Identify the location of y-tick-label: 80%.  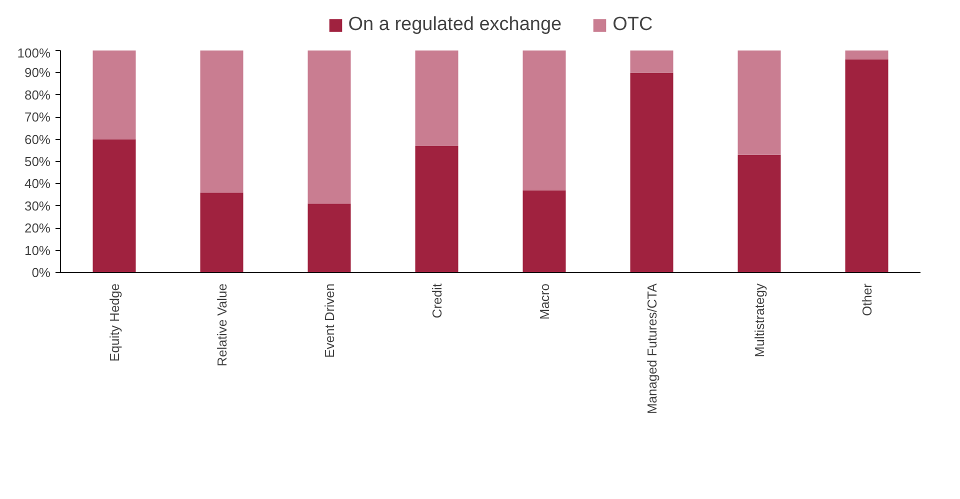
(37, 94).